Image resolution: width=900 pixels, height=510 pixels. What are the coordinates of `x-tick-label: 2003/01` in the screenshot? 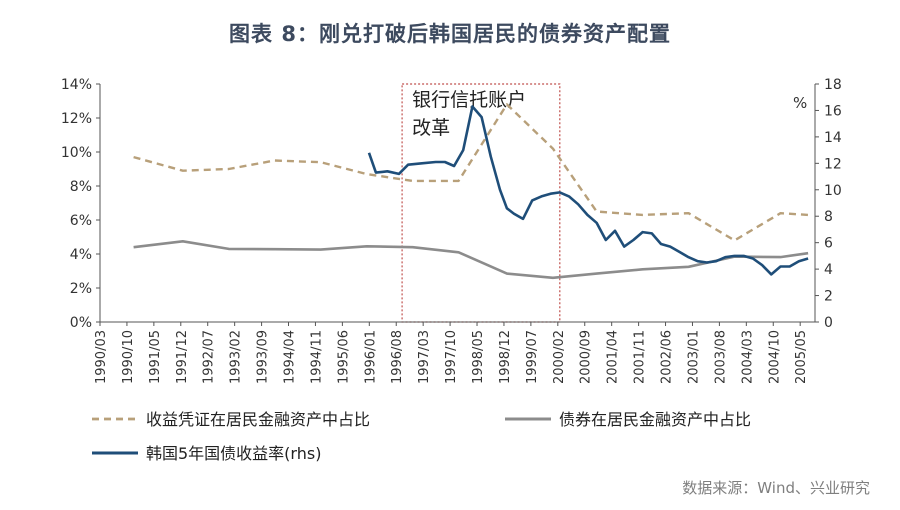 It's located at (693, 357).